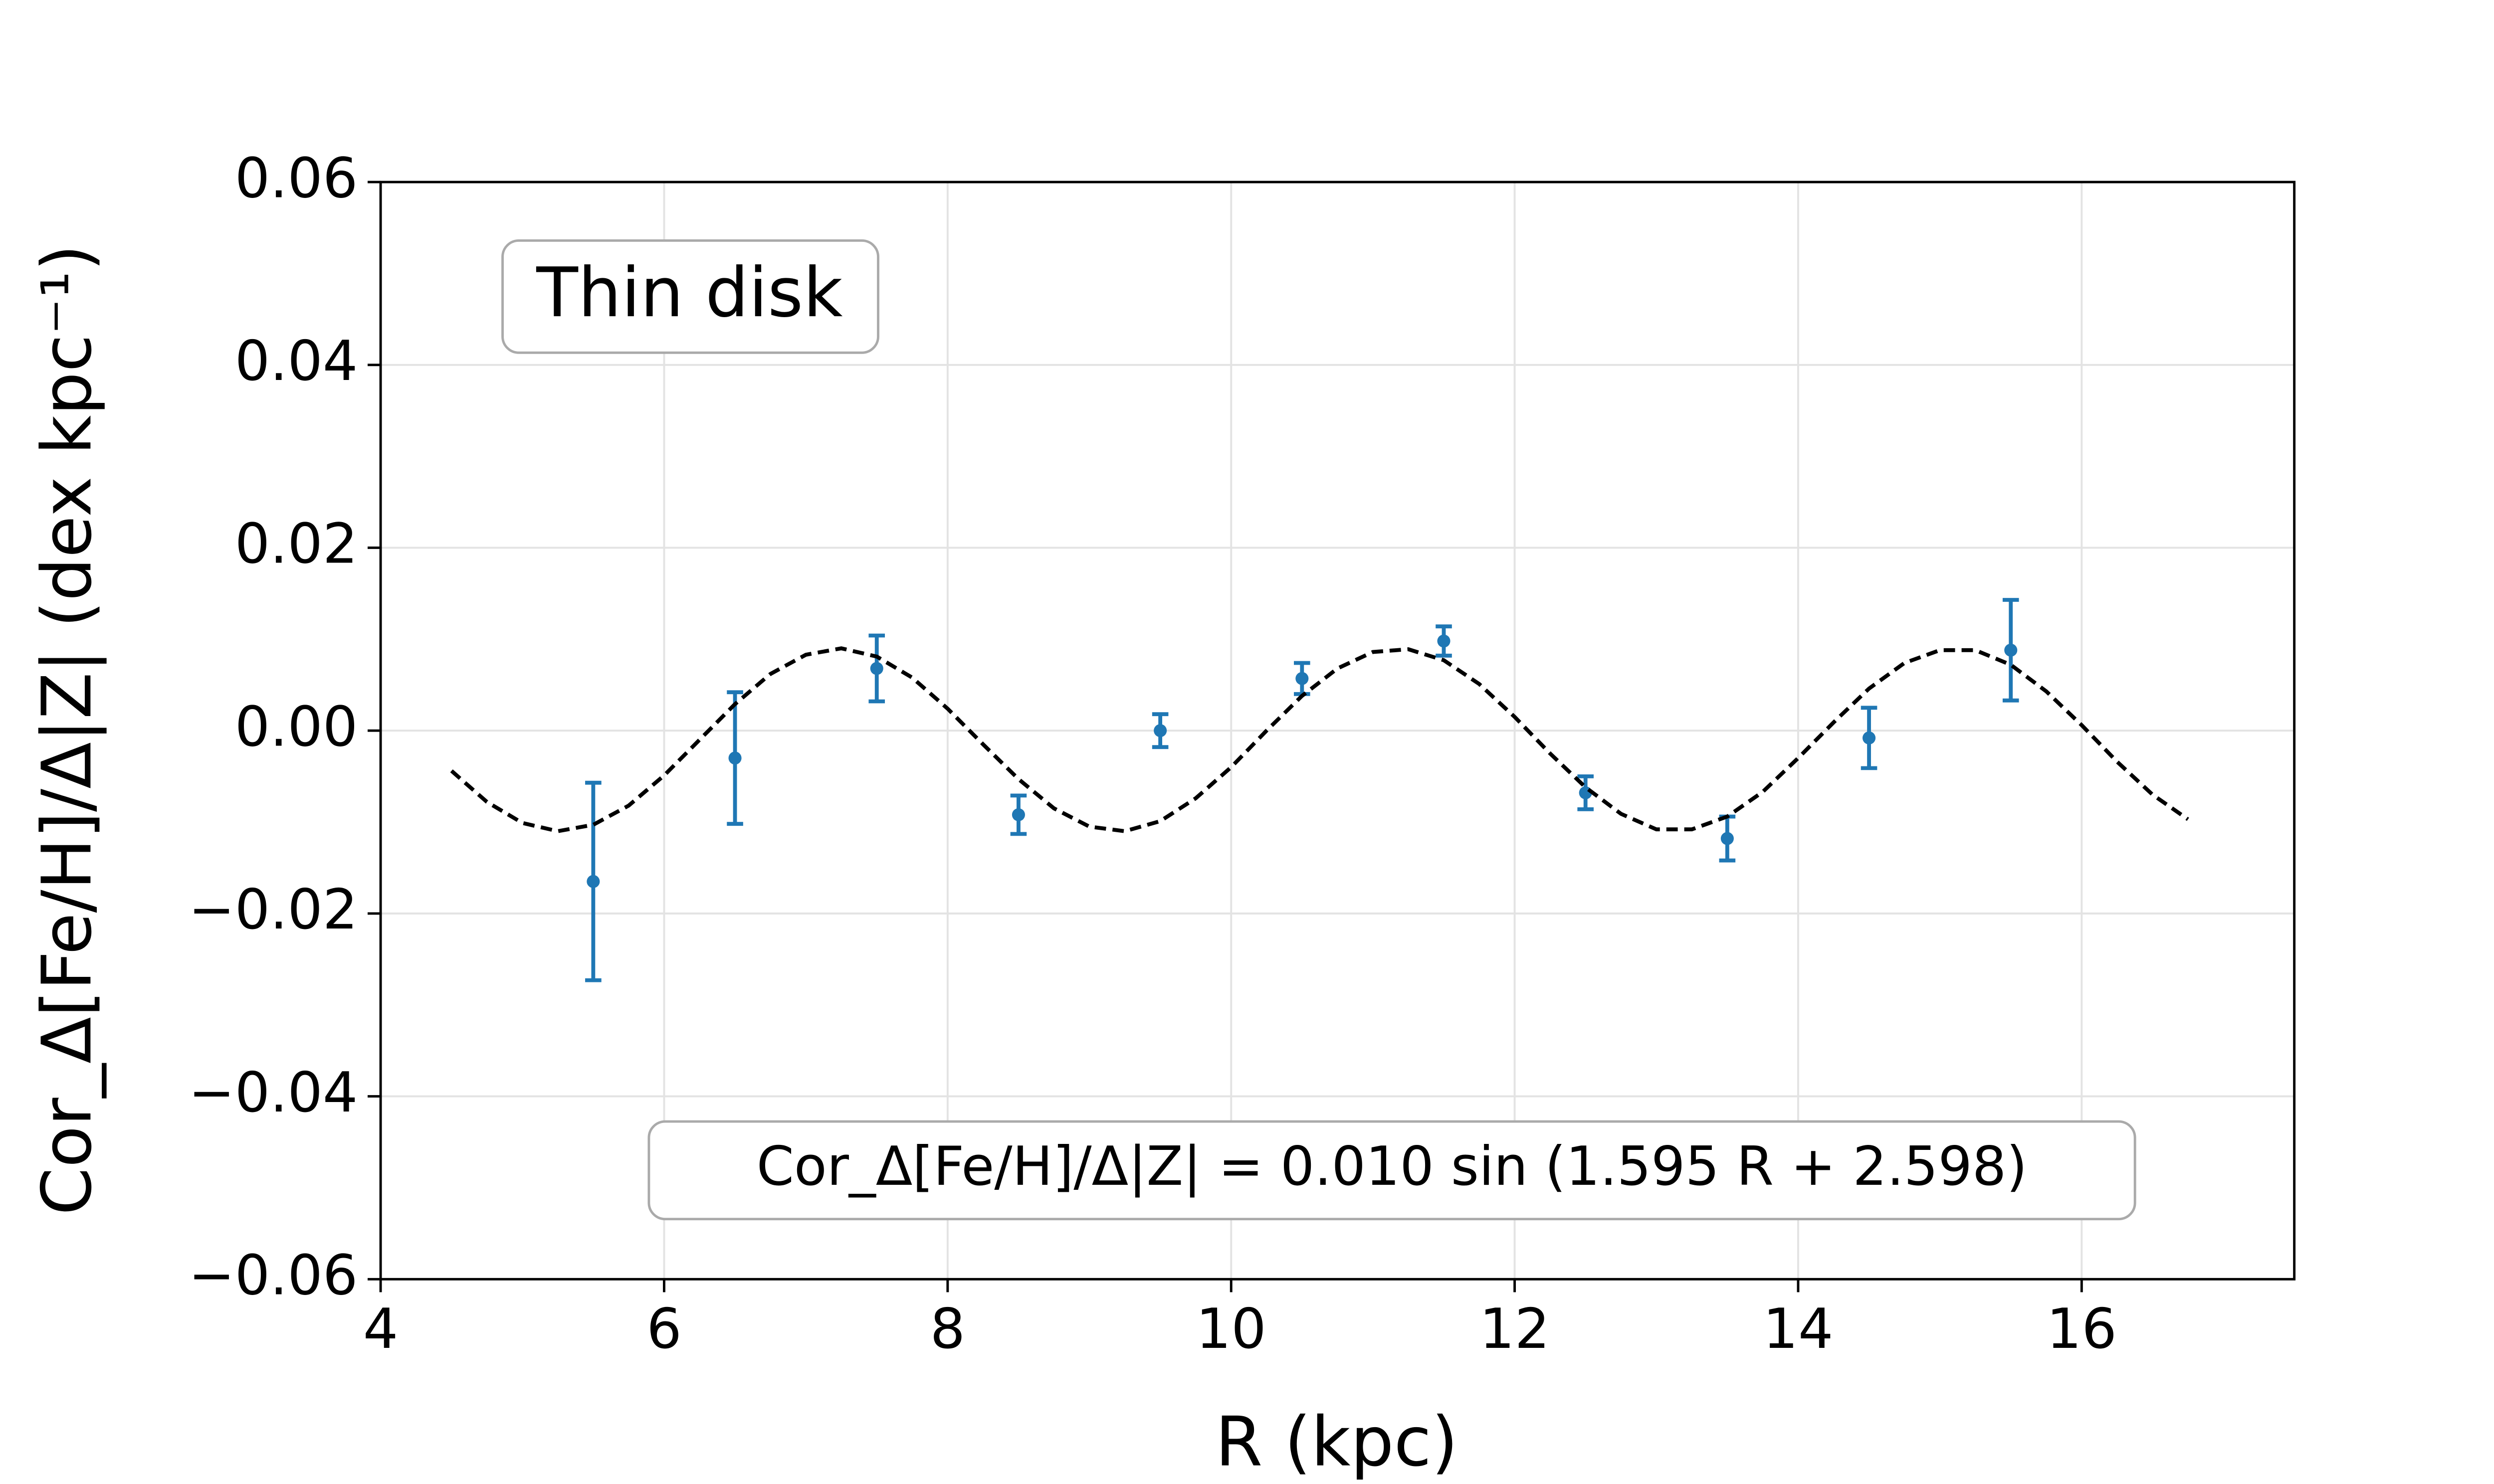  I want to click on x-tick-label: 14, so click(1798, 1329).